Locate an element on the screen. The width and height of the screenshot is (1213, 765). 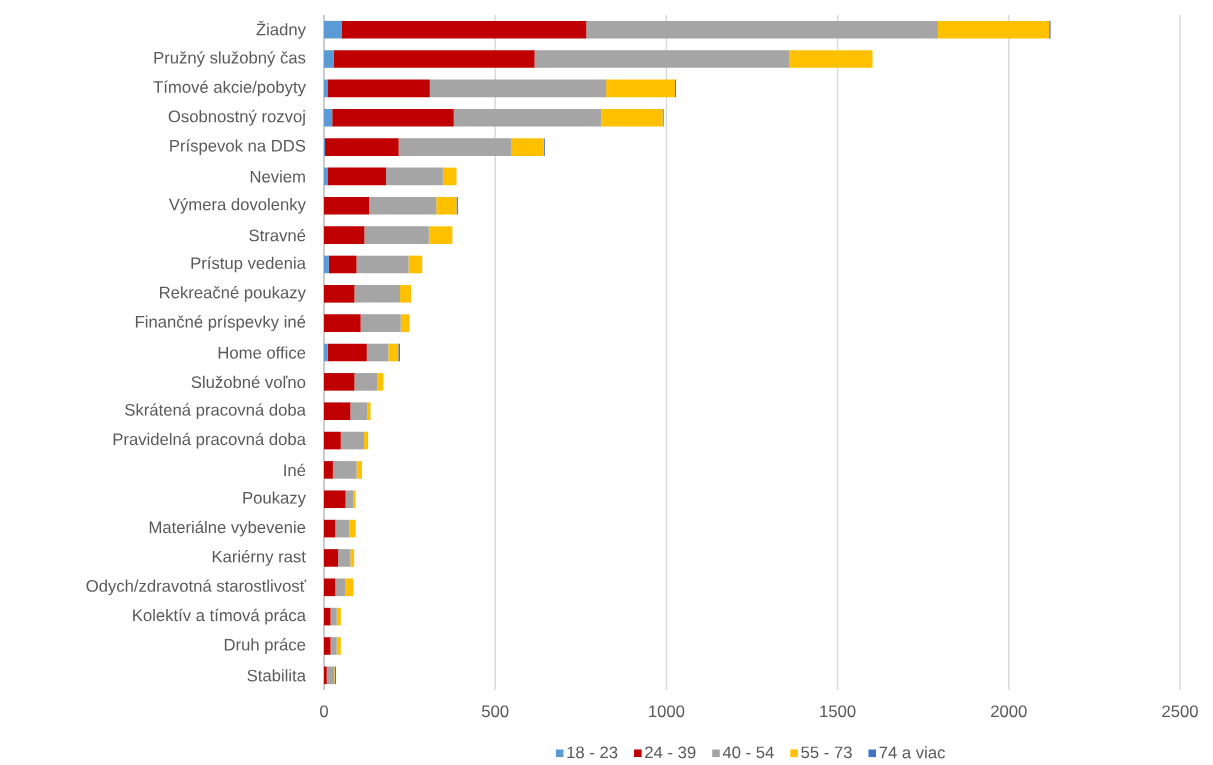
y-tick-label: Kolektív a tímová práca is located at coordinates (219, 616).